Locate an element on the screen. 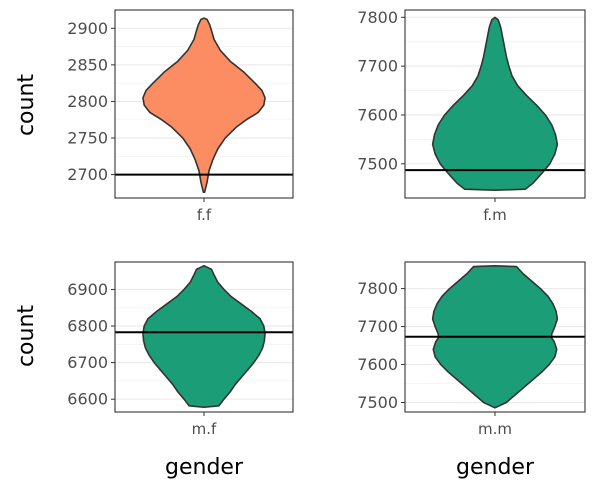  y-tick-label: 6700 is located at coordinates (87, 362).